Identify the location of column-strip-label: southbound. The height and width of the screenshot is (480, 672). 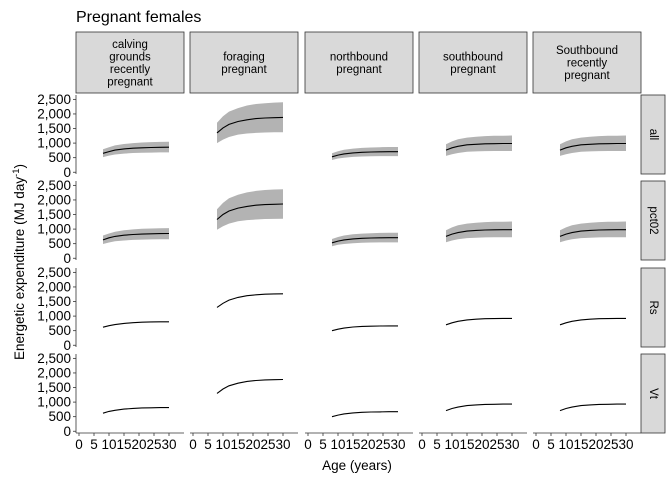
(473, 57).